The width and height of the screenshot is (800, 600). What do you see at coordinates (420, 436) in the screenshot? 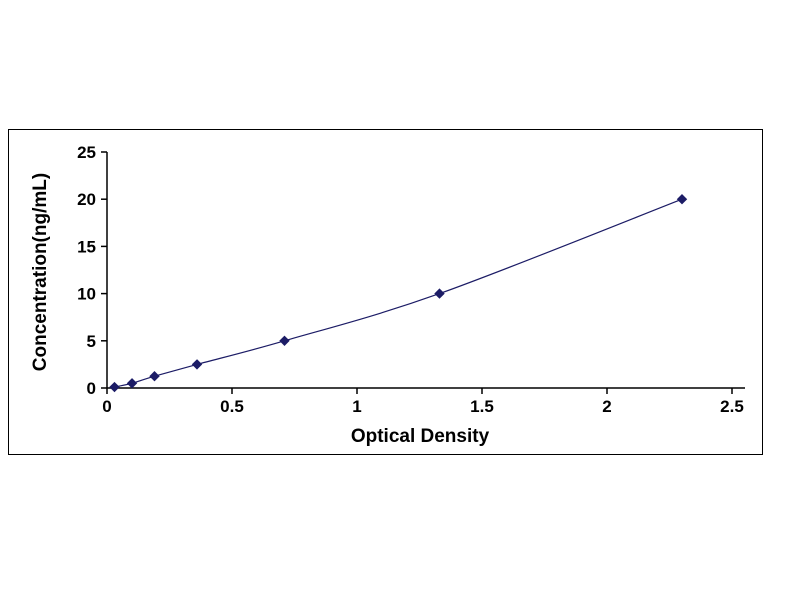
I see `x-axis-title: Optical Density` at bounding box center [420, 436].